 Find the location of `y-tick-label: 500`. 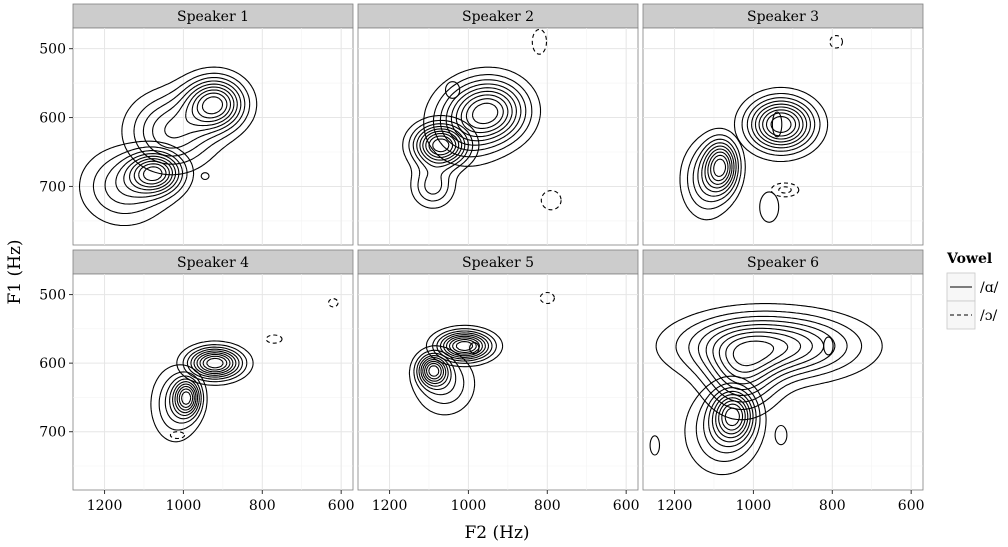

y-tick-label: 500 is located at coordinates (52, 50).